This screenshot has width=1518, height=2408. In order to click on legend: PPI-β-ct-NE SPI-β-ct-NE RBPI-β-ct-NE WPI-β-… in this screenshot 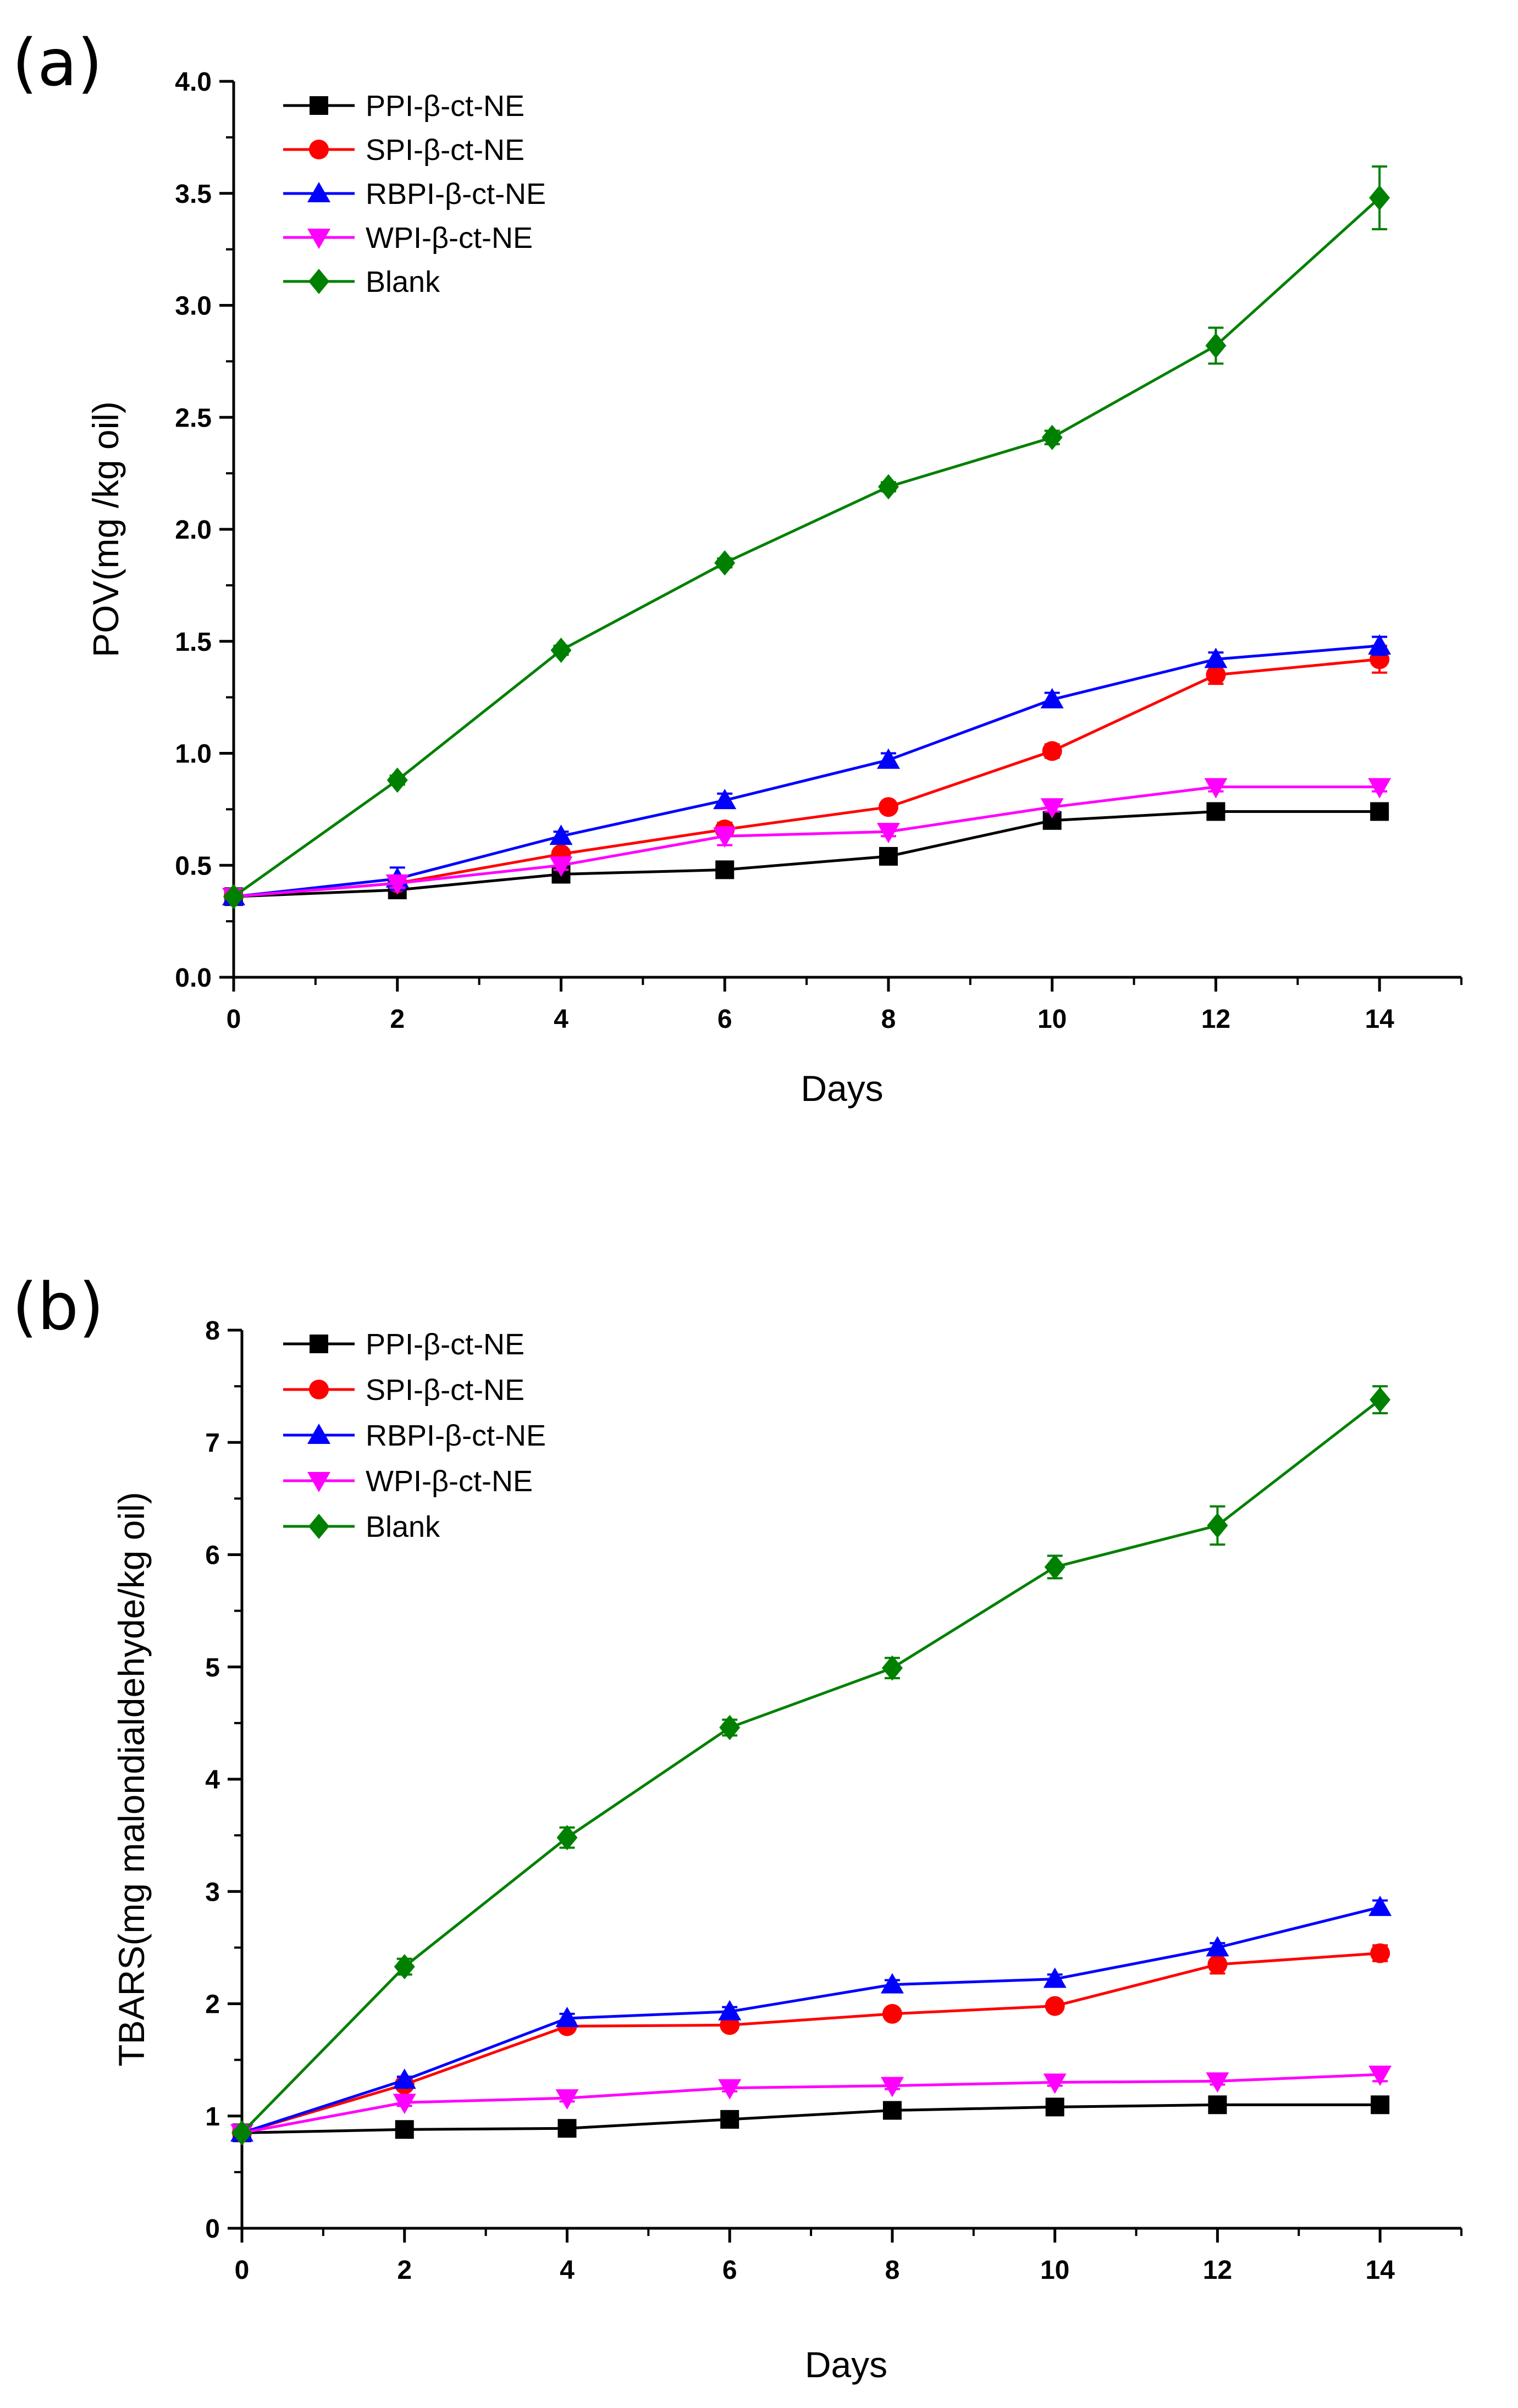, I will do `click(414, 194)`.